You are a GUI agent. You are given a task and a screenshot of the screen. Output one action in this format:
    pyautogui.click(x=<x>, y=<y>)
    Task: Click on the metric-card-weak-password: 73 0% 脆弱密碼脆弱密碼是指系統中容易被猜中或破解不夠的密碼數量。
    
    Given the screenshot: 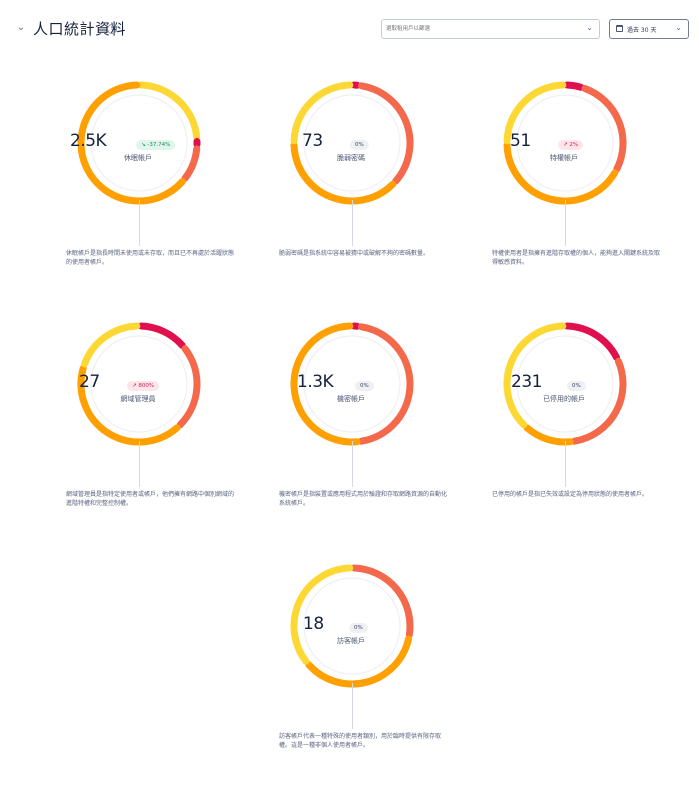 What is the action you would take?
    pyautogui.click(x=351, y=182)
    